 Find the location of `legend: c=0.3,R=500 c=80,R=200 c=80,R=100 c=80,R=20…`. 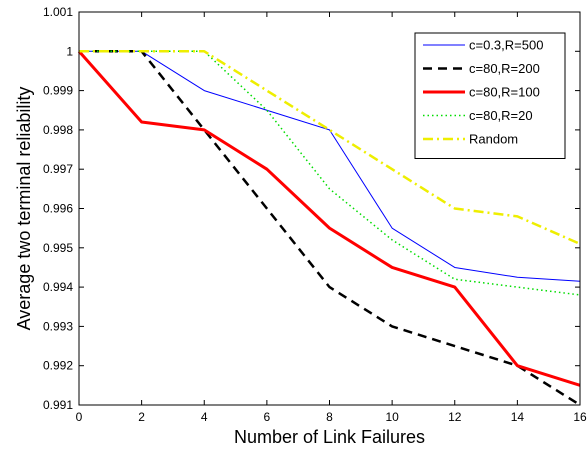

legend: c=0.3,R=500 c=80,R=200 c=80,R=100 c=80,R=20… is located at coordinates (490, 95).